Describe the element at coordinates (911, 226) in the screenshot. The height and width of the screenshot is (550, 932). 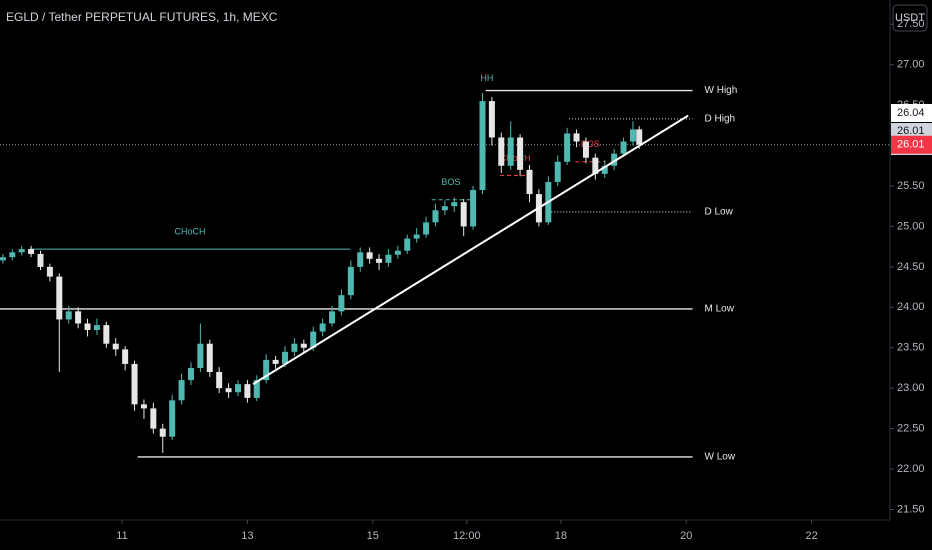
I see `y-tick-label: 25.00` at that location.